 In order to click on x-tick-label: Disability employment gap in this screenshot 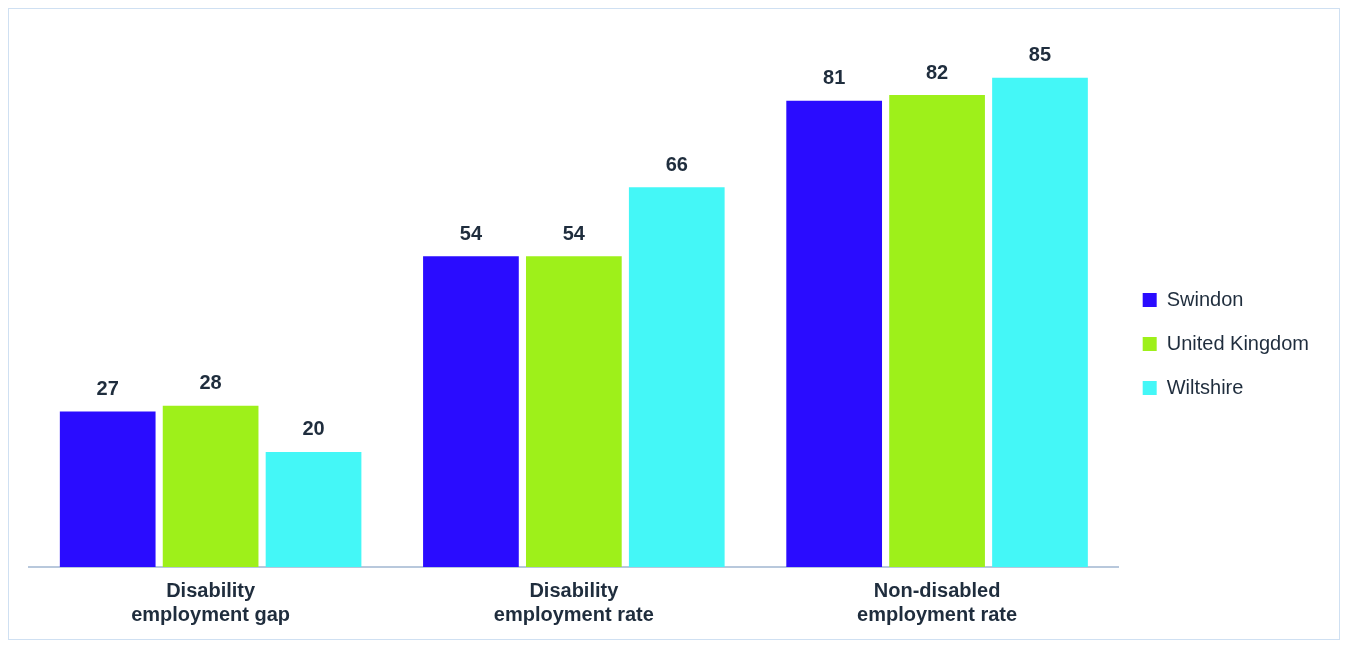, I will do `click(211, 601)`.